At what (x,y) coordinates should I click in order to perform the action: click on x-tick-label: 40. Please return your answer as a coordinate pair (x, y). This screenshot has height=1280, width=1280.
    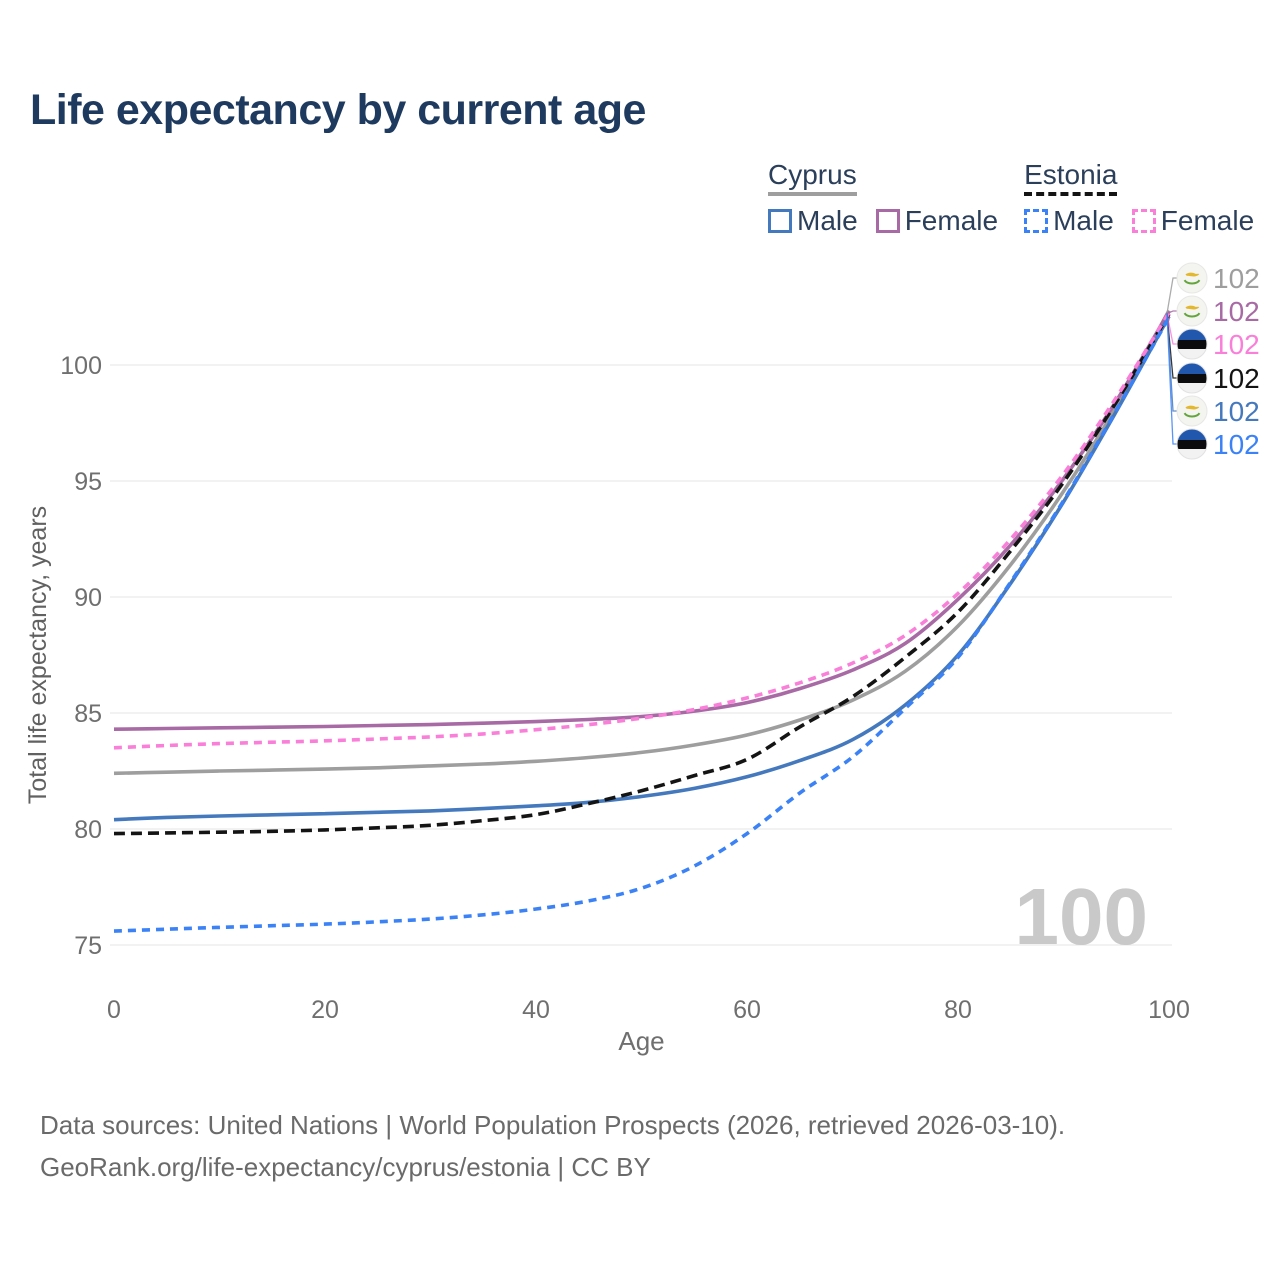
    Looking at the image, I should click on (536, 1010).